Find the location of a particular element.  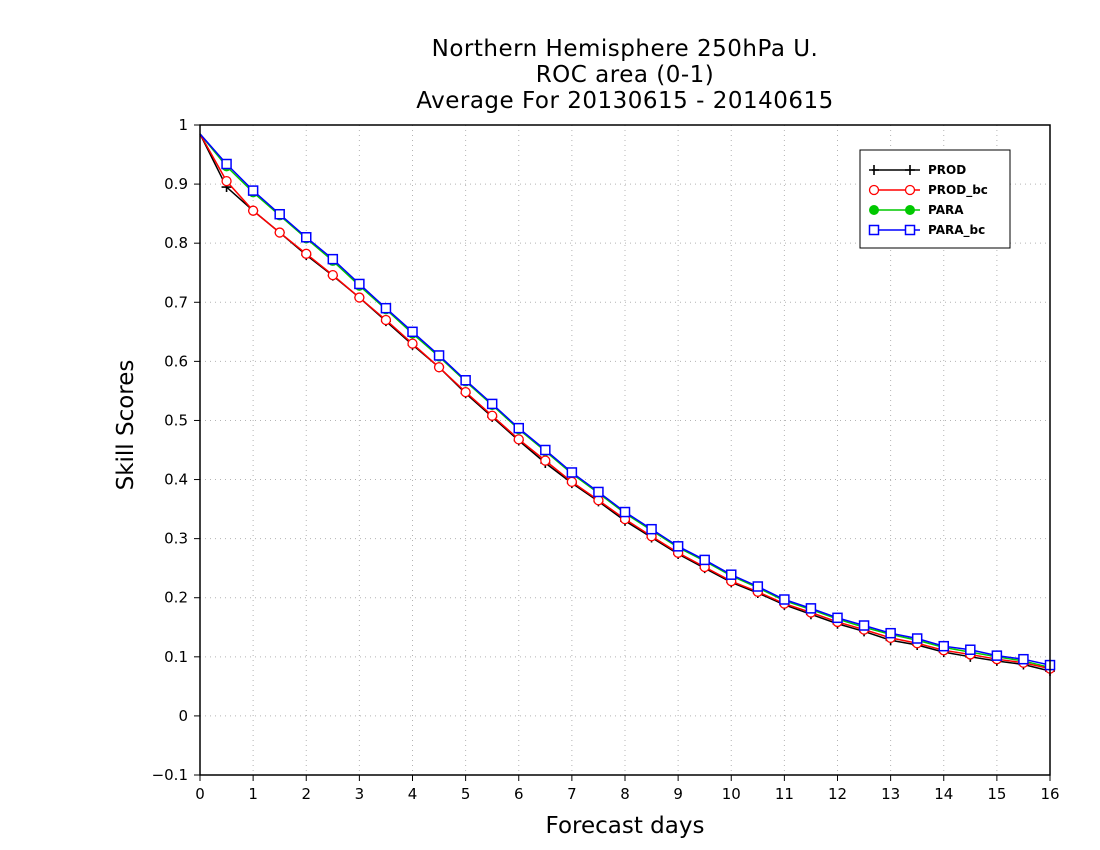

x-tick-label: 13 is located at coordinates (890, 794).